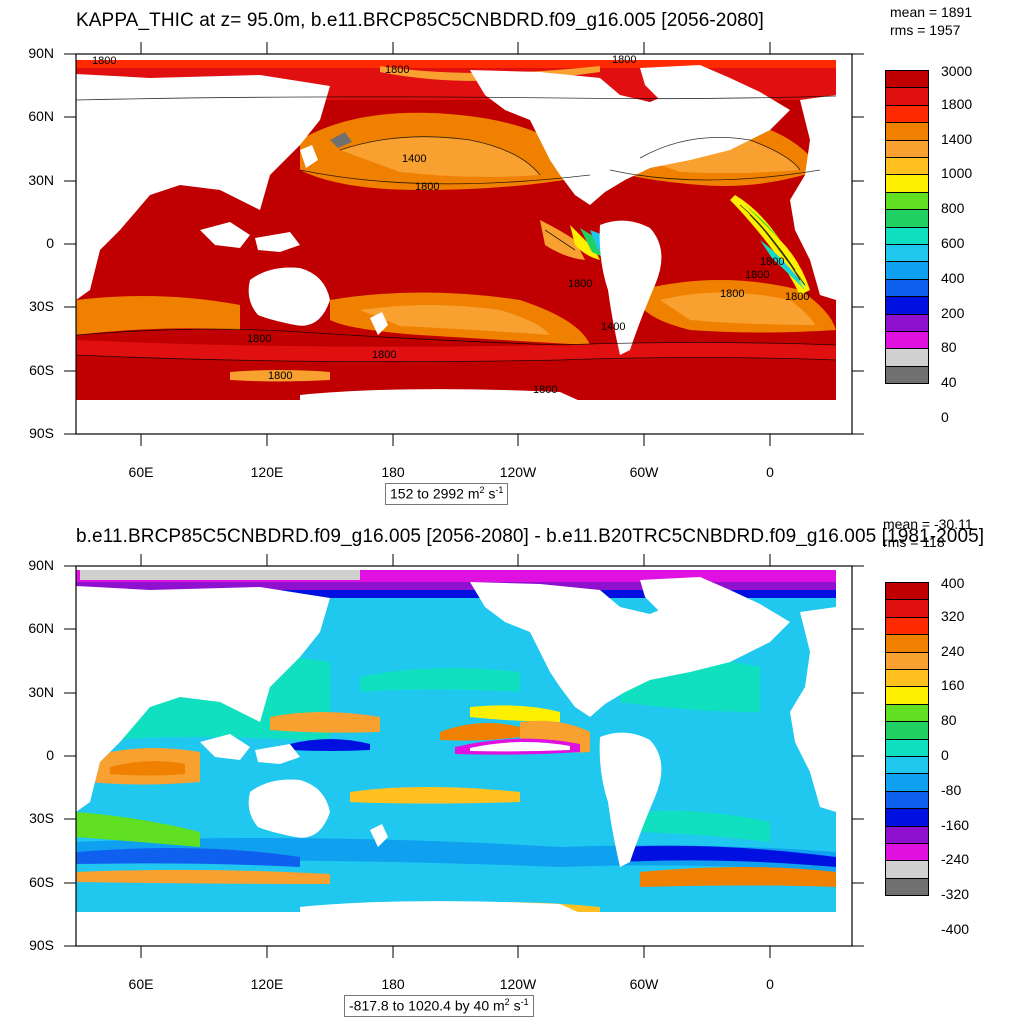 The height and width of the screenshot is (1024, 1024). What do you see at coordinates (770, 472) in the screenshot?
I see `lon-label: 0` at bounding box center [770, 472].